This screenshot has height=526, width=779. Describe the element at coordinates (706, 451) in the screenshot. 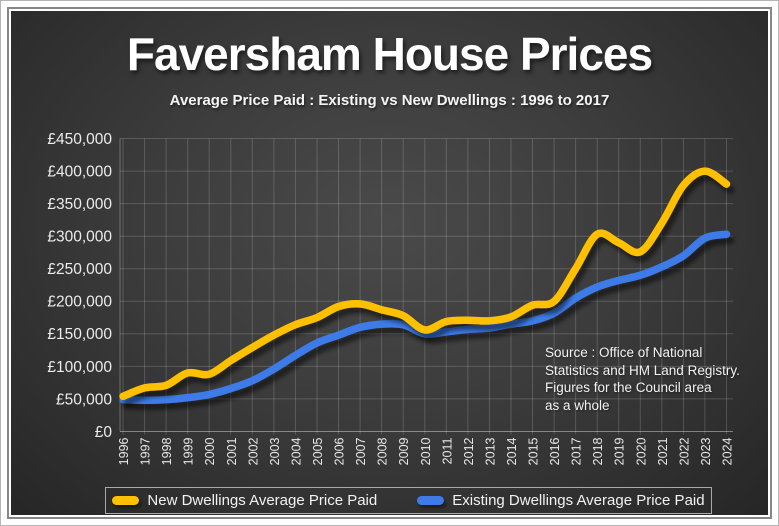

I see `x-axis-tick-label: 2023` at that location.